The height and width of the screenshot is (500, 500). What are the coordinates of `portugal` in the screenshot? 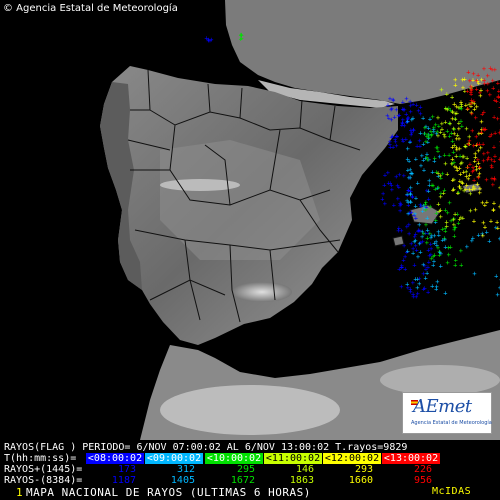 It's located at (121, 186).